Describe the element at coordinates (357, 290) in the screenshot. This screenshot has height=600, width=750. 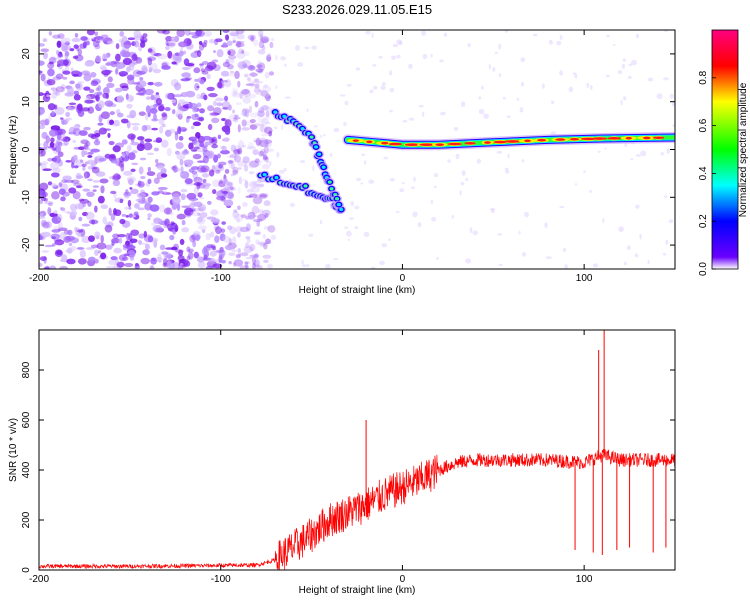
I see `spectrogram-xlabel: Height of straight line (km)` at that location.